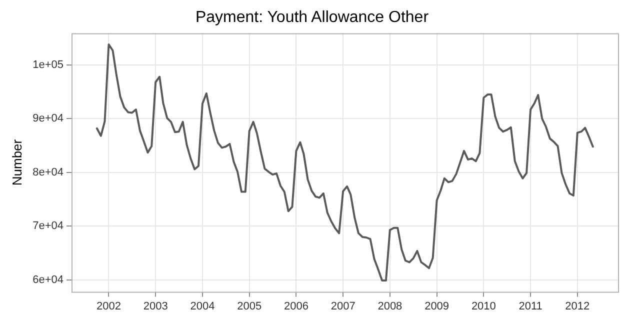 The width and height of the screenshot is (640, 320). What do you see at coordinates (202, 306) in the screenshot?
I see `x-tick-label: 2004` at bounding box center [202, 306].